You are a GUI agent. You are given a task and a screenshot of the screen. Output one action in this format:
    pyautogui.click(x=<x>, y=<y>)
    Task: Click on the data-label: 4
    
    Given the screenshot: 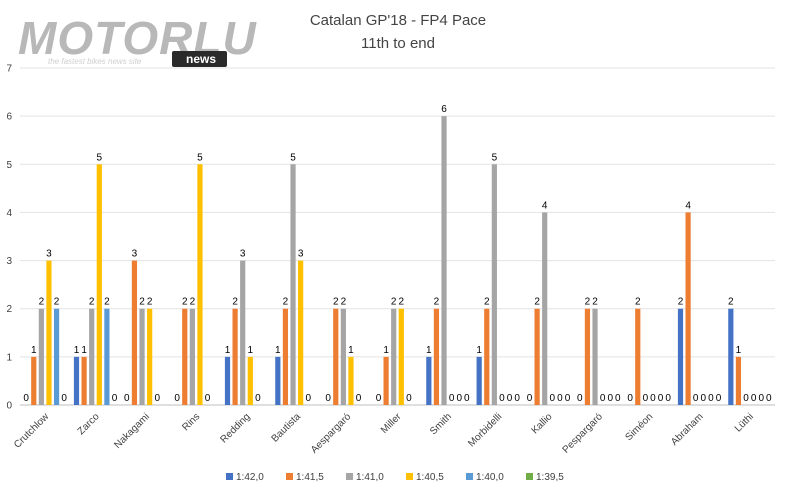 What is the action you would take?
    pyautogui.click(x=688, y=205)
    